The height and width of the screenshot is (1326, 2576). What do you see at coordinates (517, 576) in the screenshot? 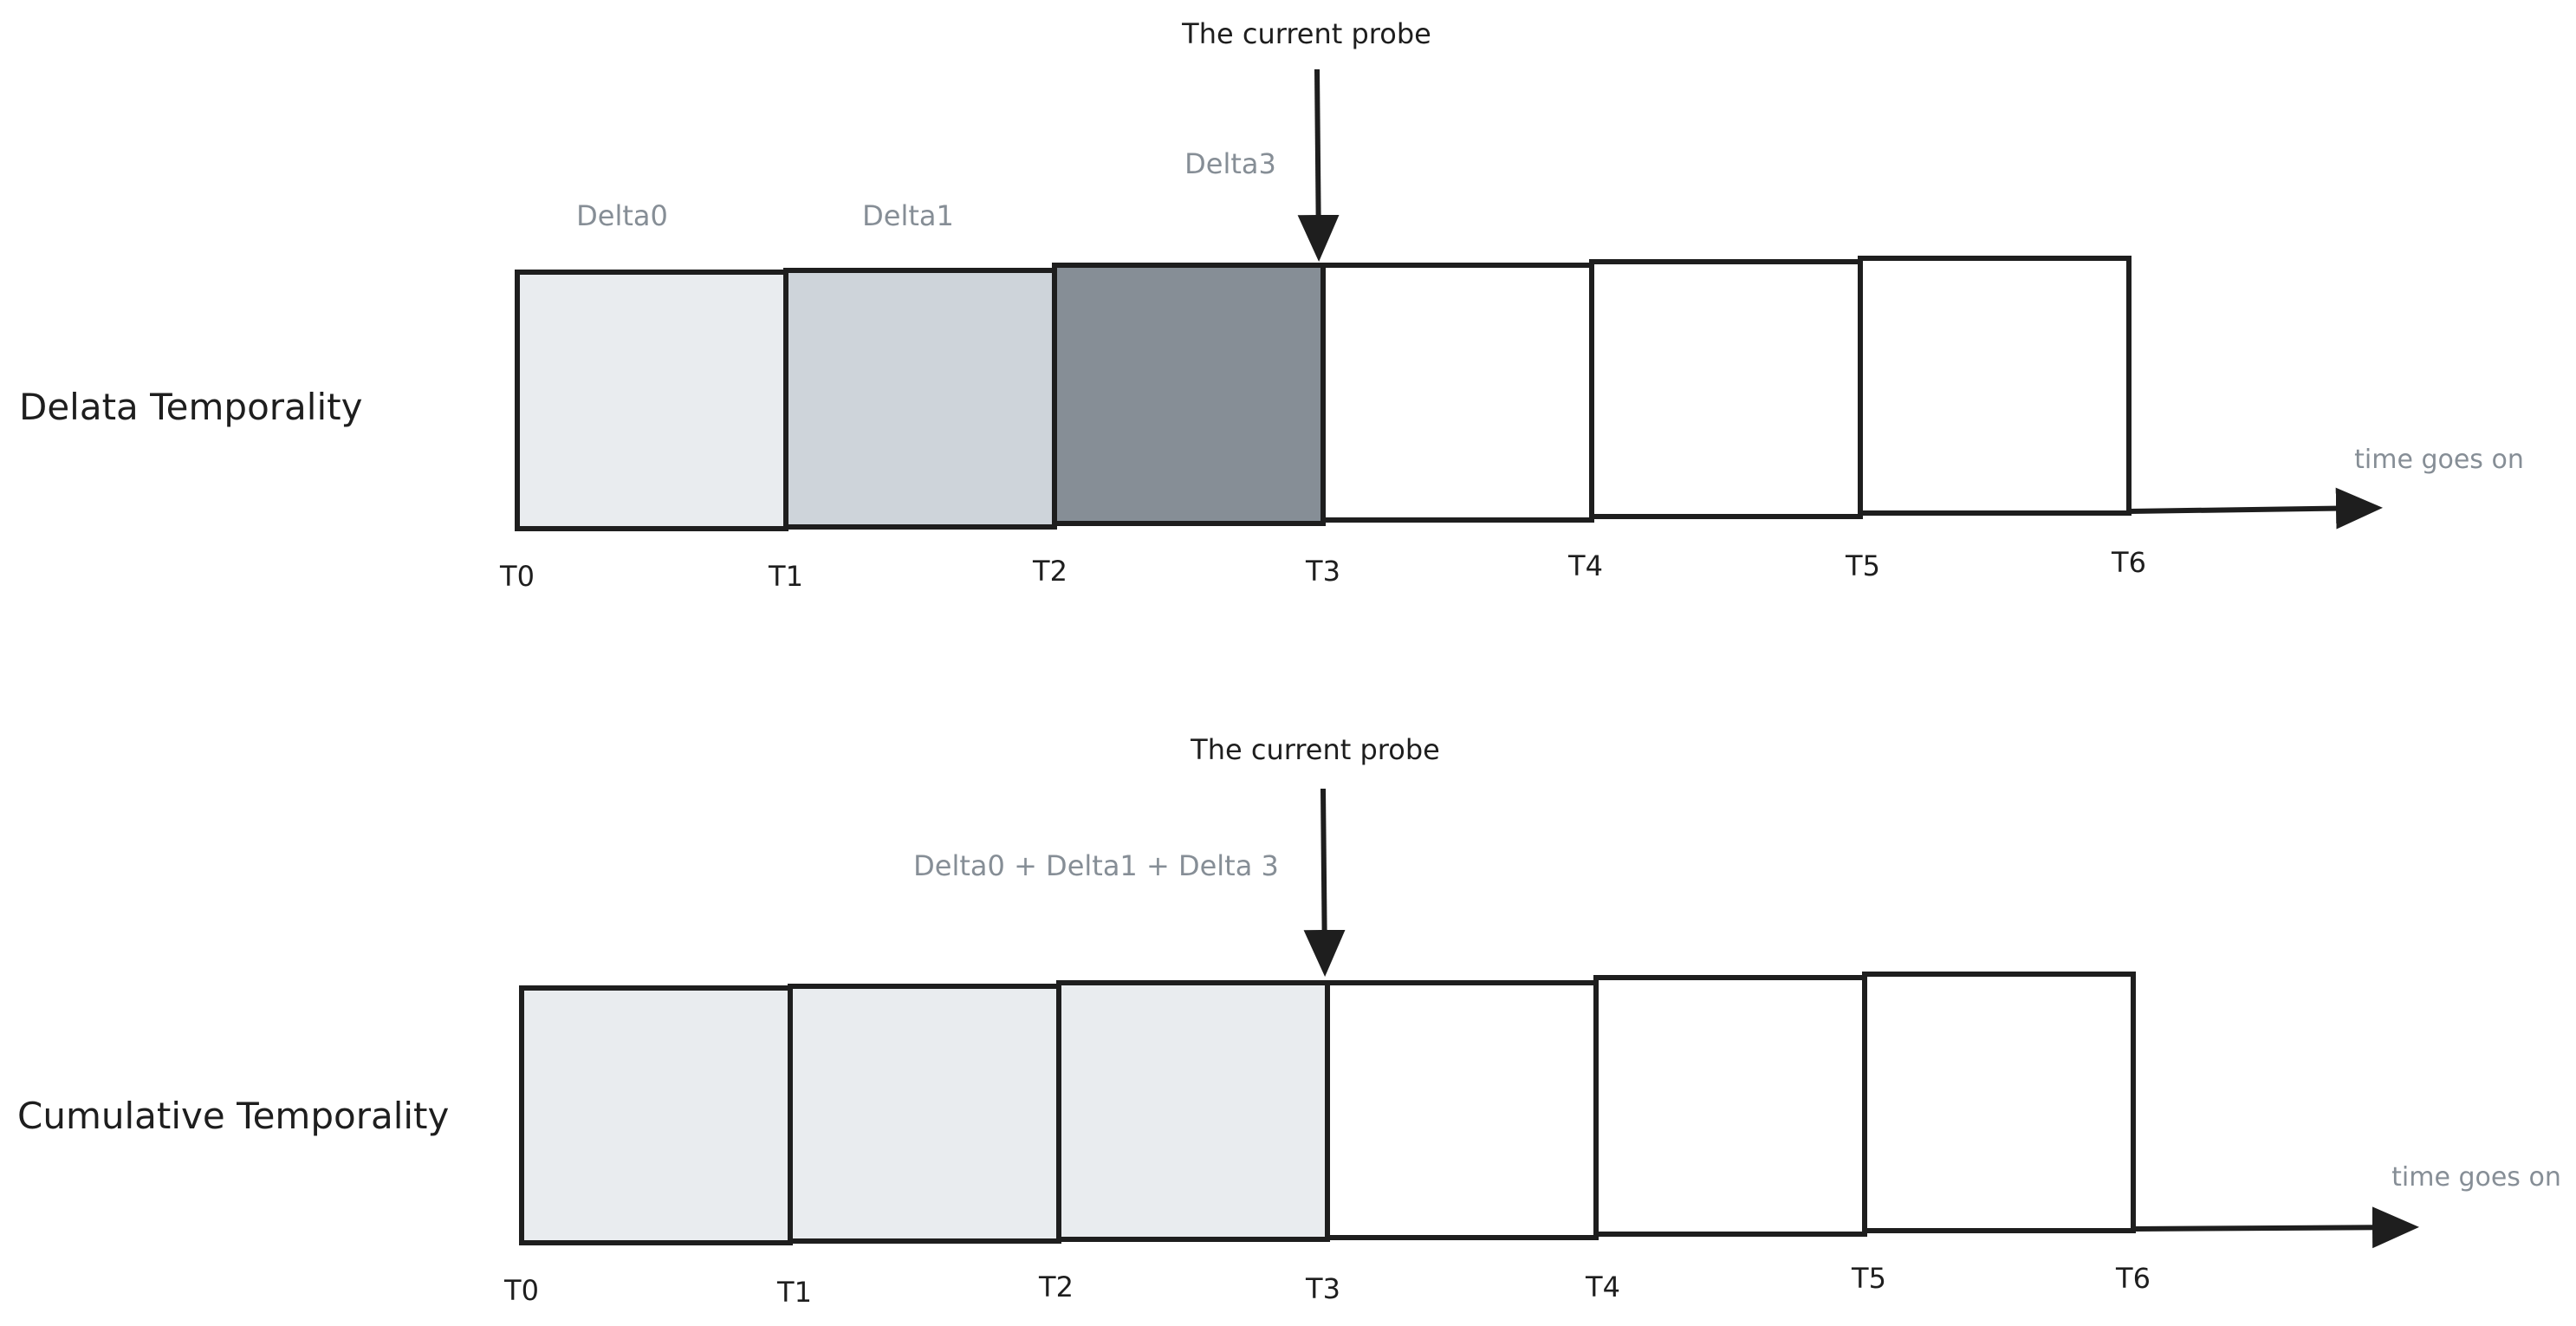
I see `delta-tick-0: T0` at bounding box center [517, 576].